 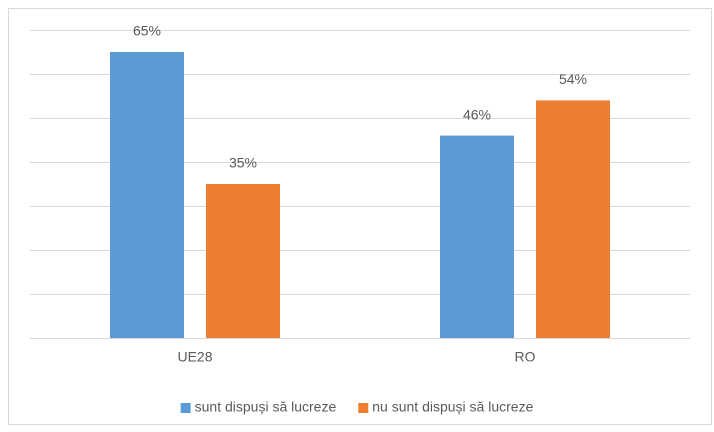 I want to click on value-label: 65%, so click(x=147, y=31).